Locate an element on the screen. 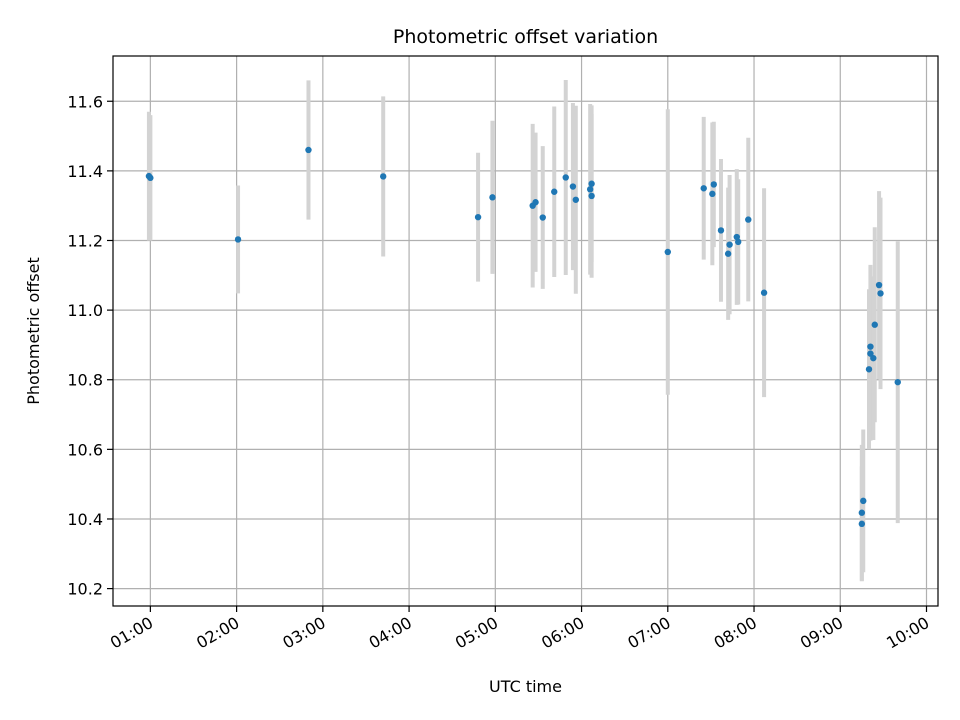 This screenshot has width=960, height=720. y-tick-label: 11.2 is located at coordinates (85, 240).